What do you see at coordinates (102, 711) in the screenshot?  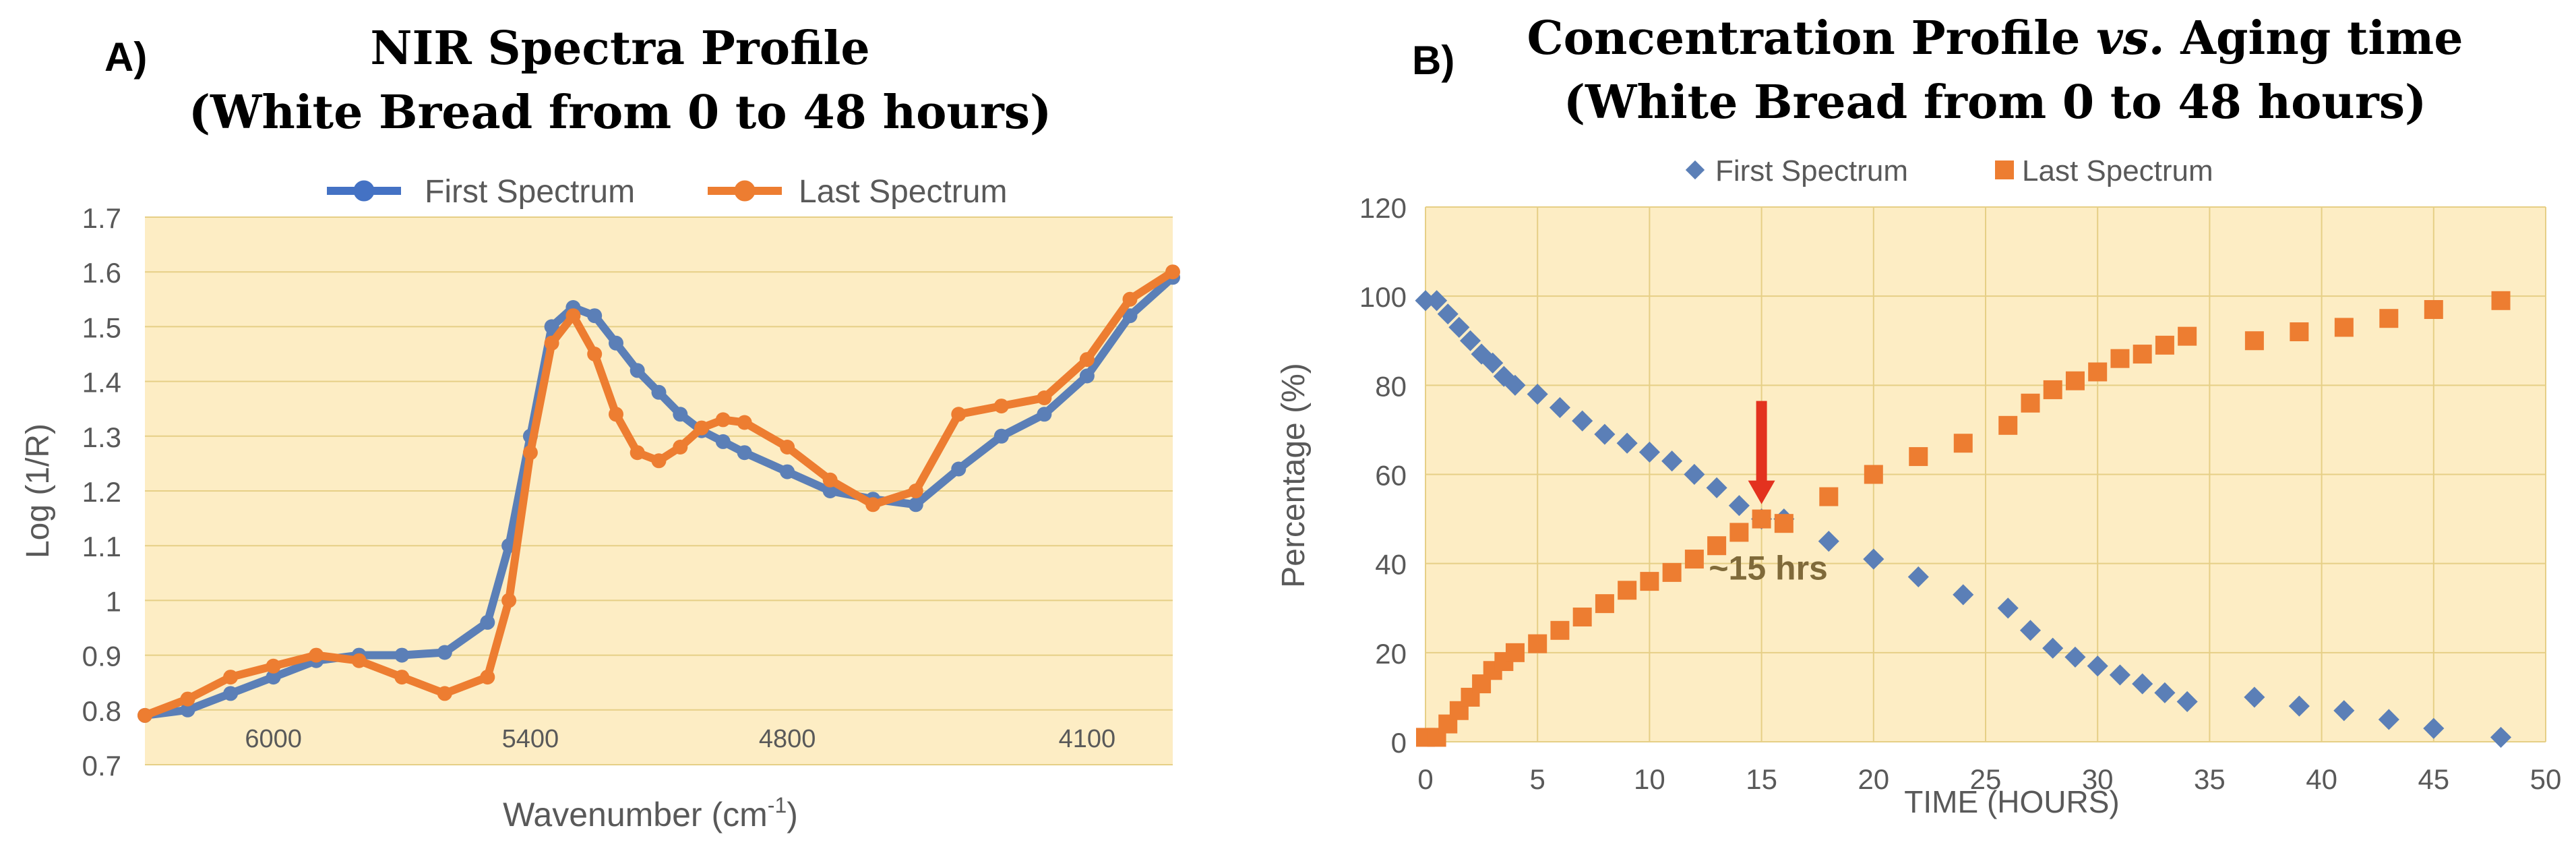 I see `y-tick-a: 0.8` at bounding box center [102, 711].